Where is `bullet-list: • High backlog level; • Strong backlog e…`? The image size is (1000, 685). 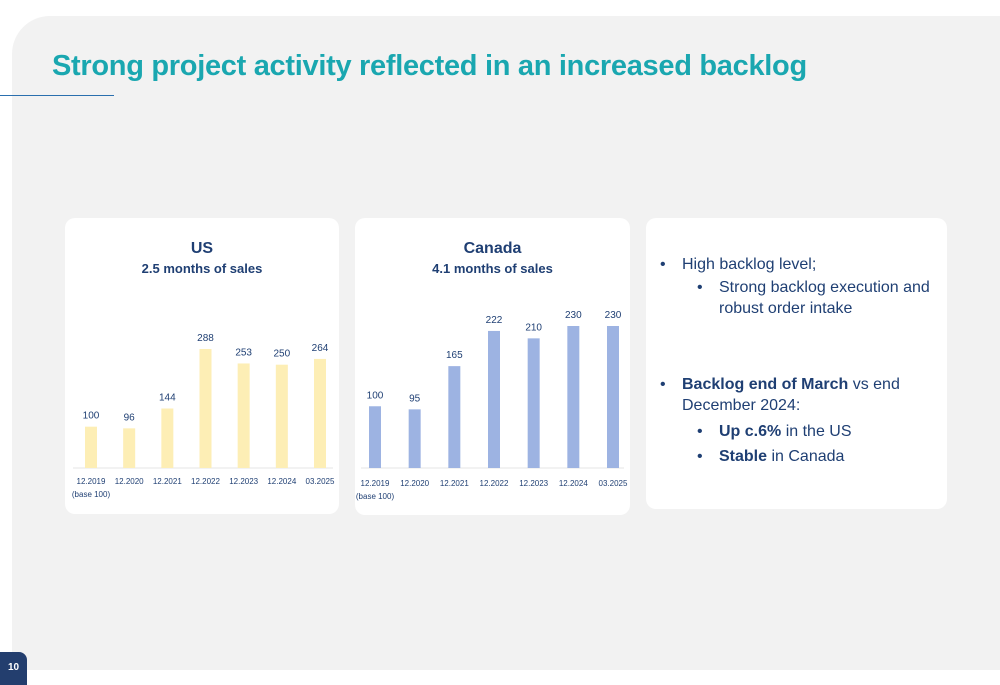
bullet-list: • High backlog level; • Strong backlog e… is located at coordinates (796, 363).